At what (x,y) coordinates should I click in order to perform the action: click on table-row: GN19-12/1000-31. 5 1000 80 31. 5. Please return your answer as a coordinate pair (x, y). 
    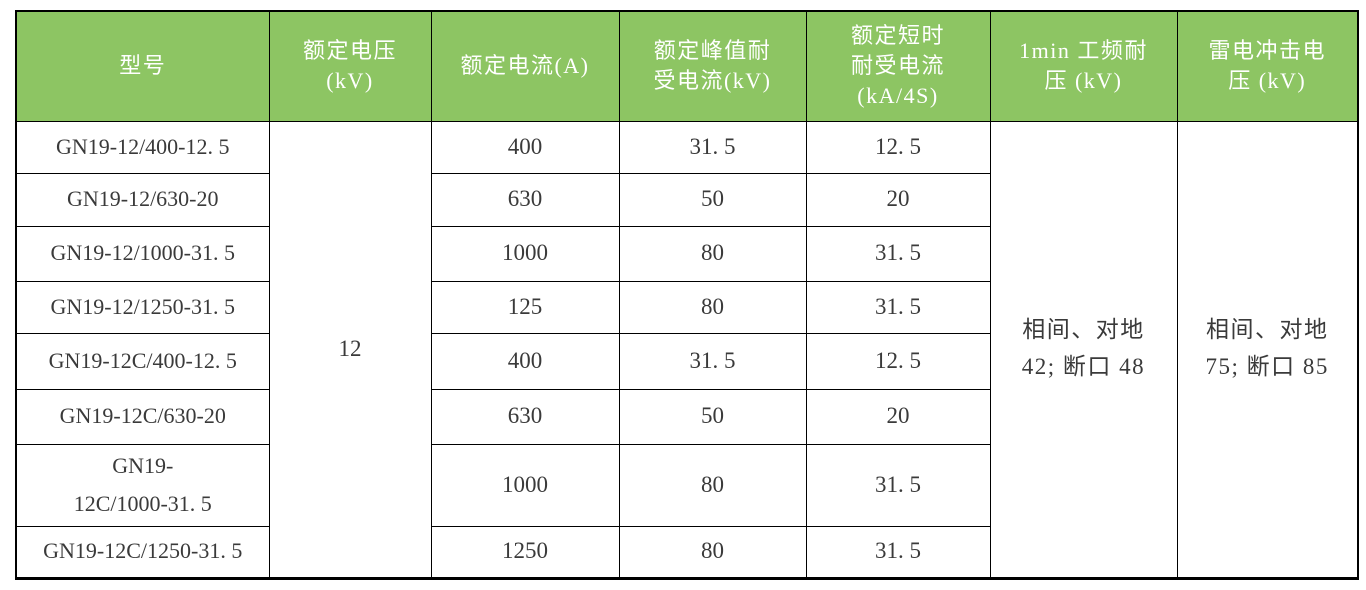
    Looking at the image, I should click on (686, 253).